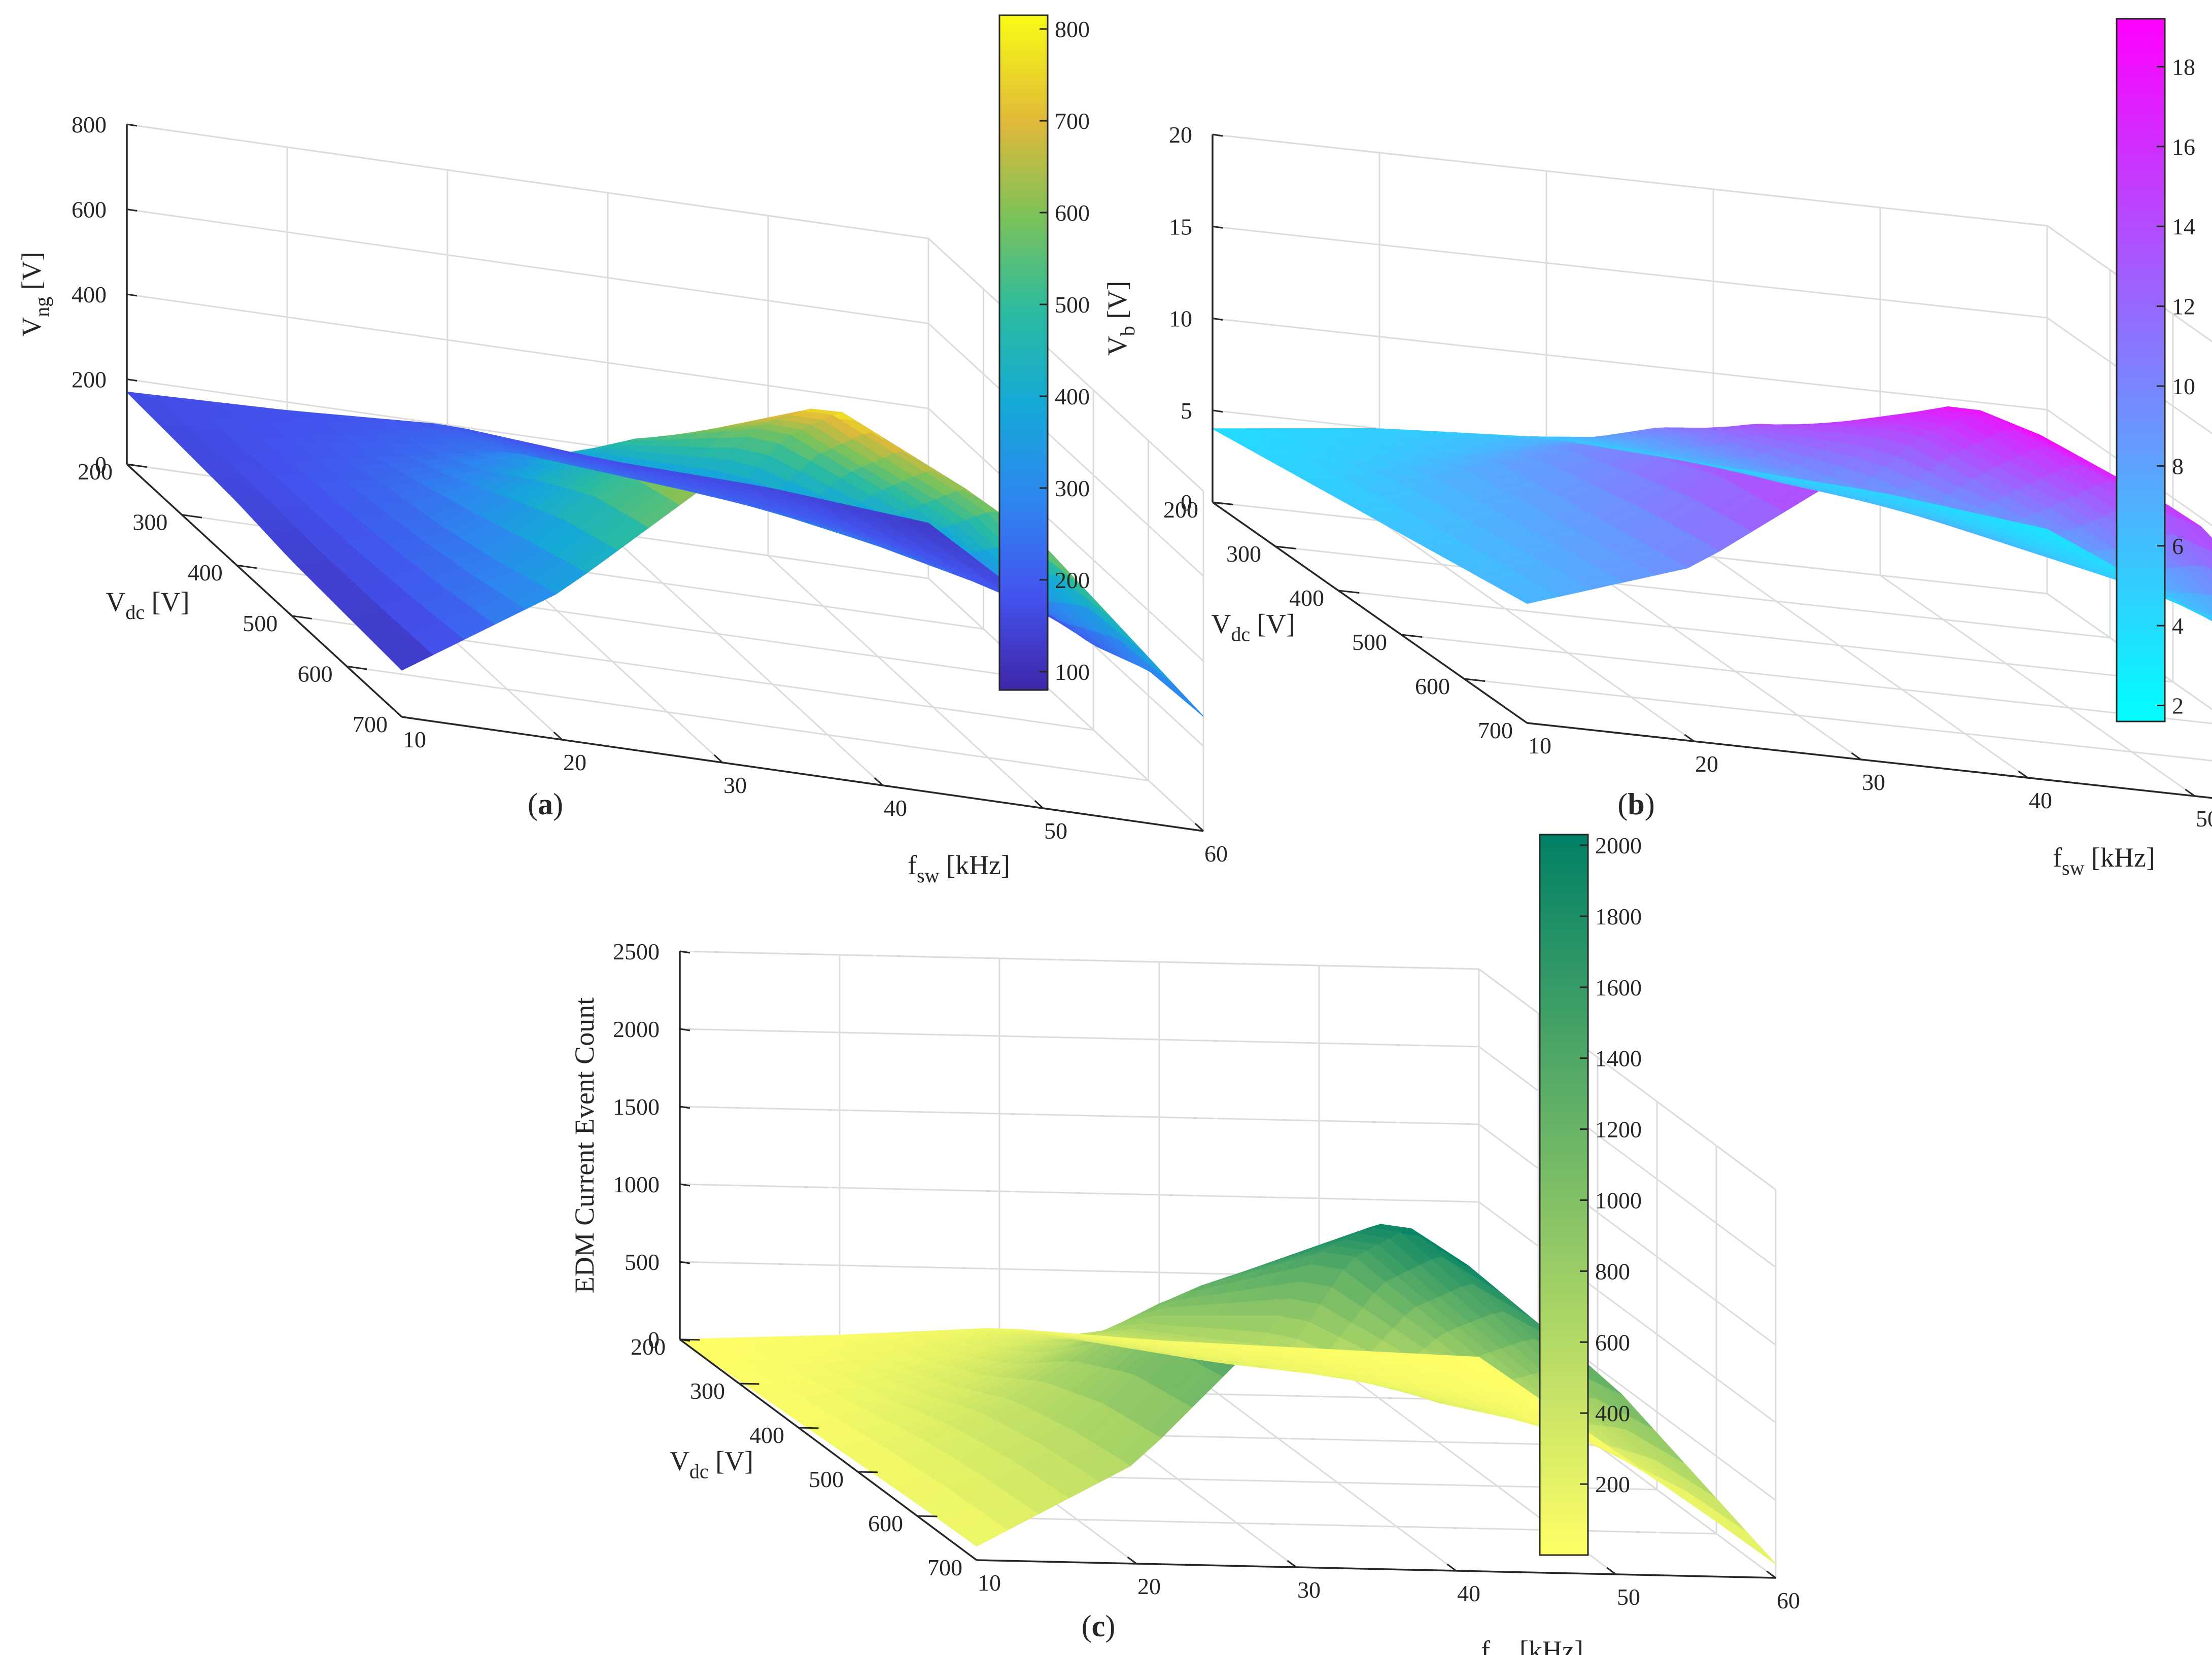 This screenshot has width=2212, height=1655. I want to click on z-tick-label: 600, so click(89, 210).